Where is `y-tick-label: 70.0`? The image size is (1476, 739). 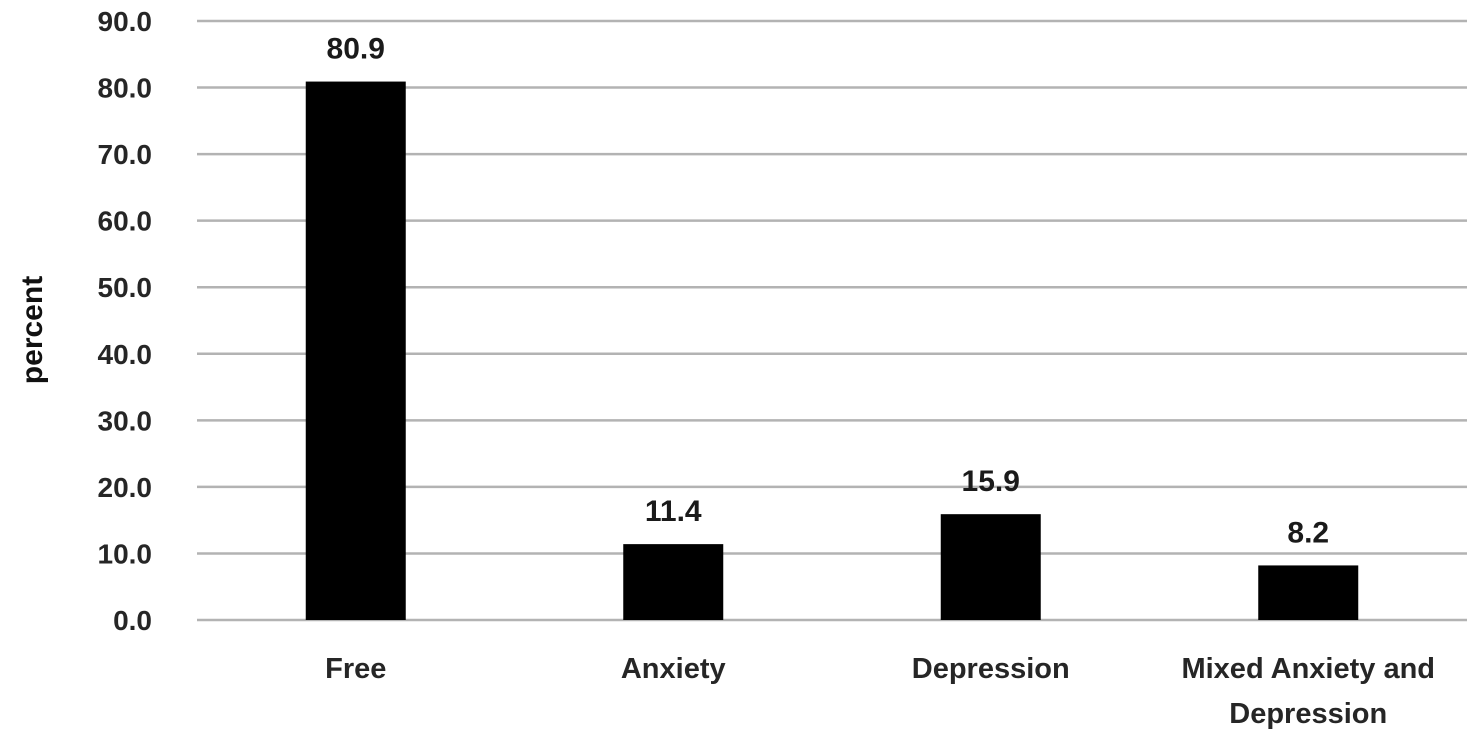
y-tick-label: 70.0 is located at coordinates (125, 154).